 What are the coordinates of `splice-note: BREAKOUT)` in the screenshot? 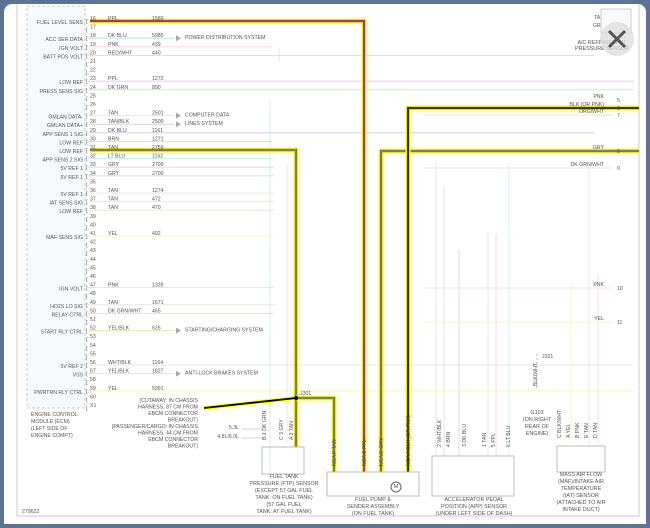 It's located at (183, 447).